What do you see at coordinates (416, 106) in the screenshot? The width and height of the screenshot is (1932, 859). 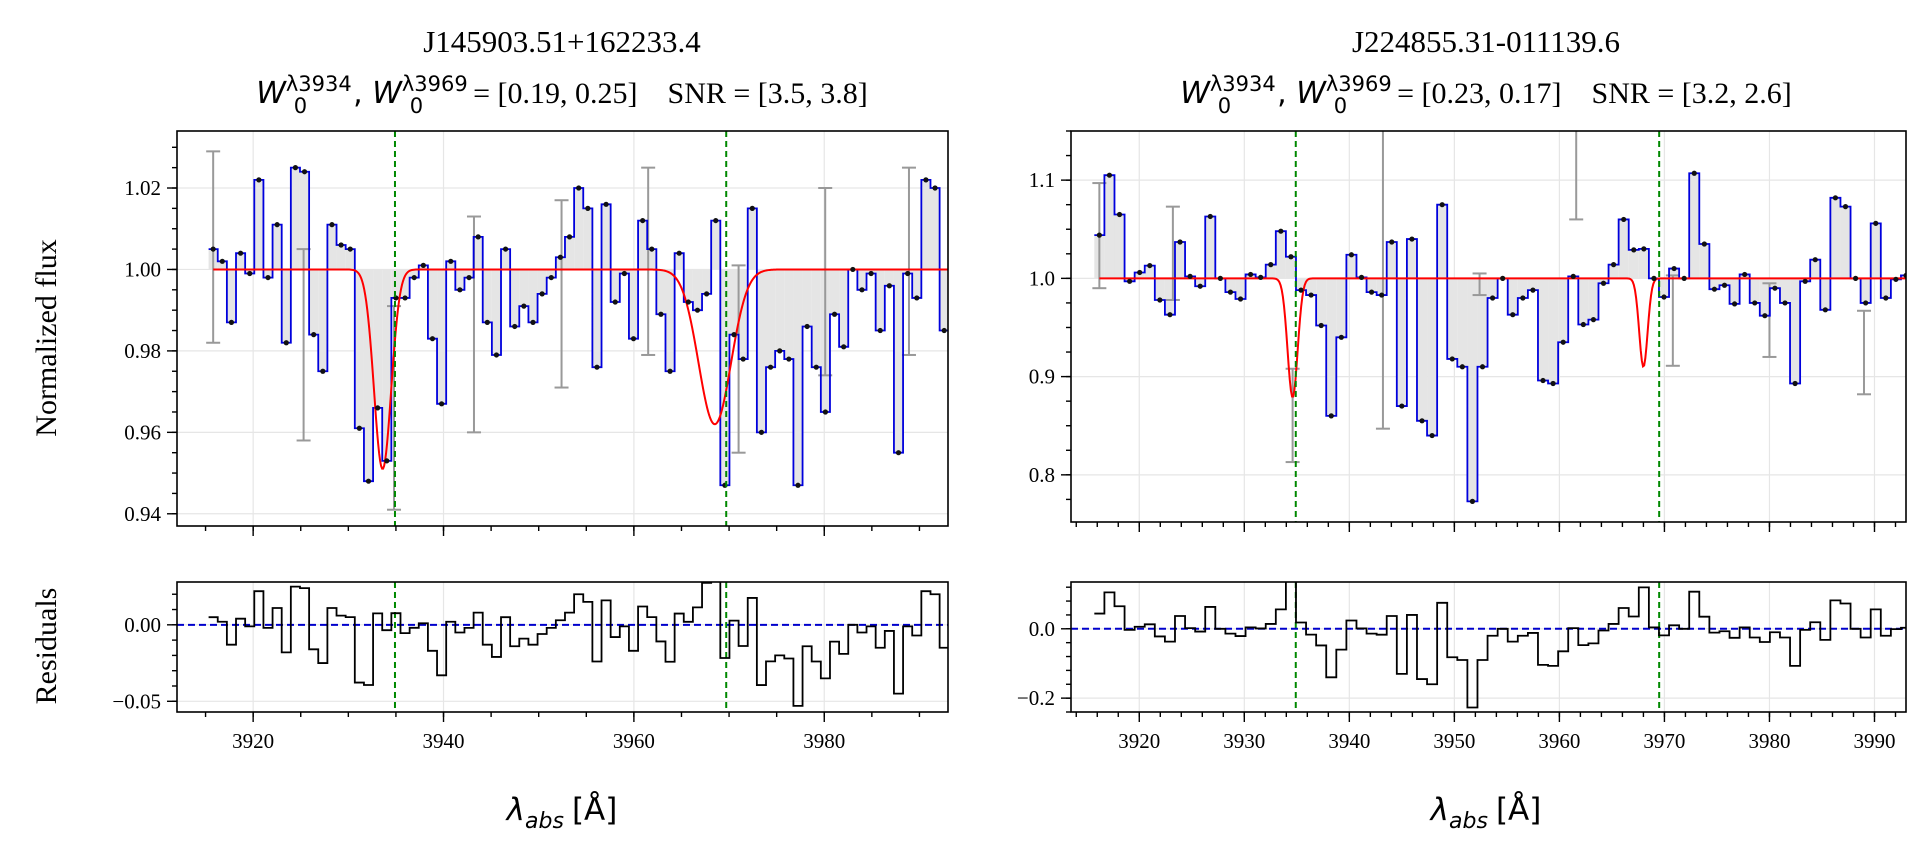 I see `left-ew-sub-2: 0` at bounding box center [416, 106].